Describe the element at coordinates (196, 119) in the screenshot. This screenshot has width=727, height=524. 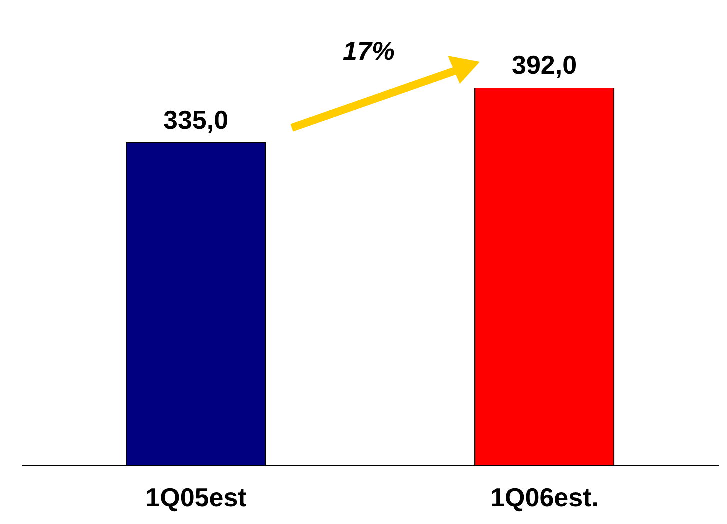
I see `data-label: 335,0` at that location.